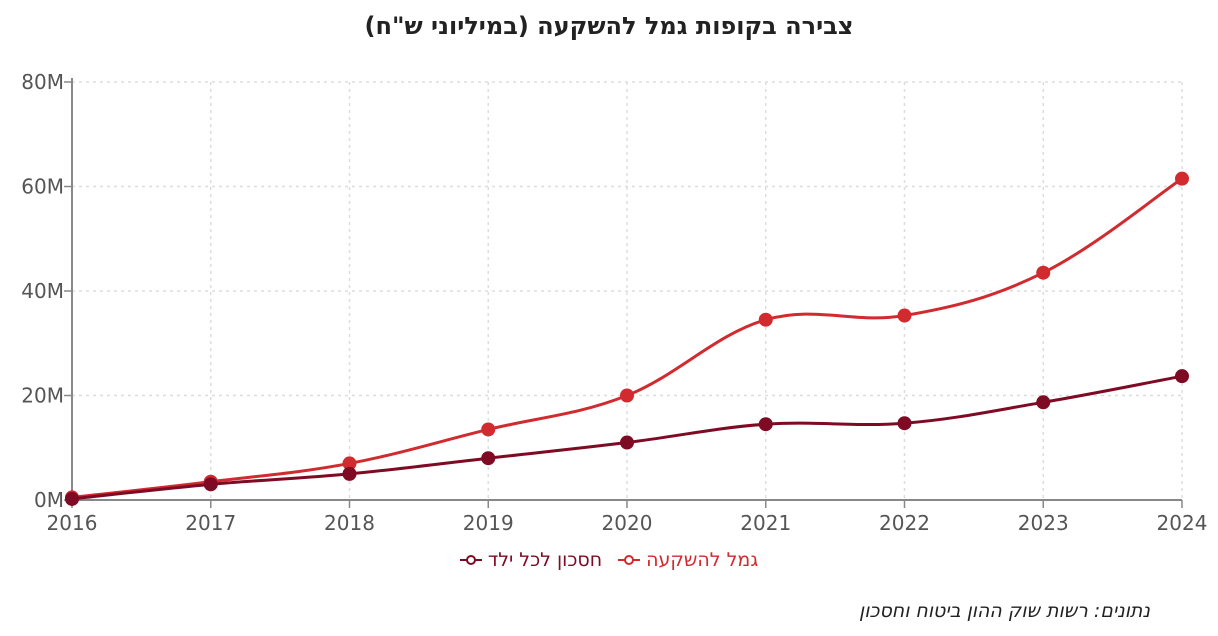 The height and width of the screenshot is (636, 1218). I want to click on y-tick-label: 60M, so click(42, 187).